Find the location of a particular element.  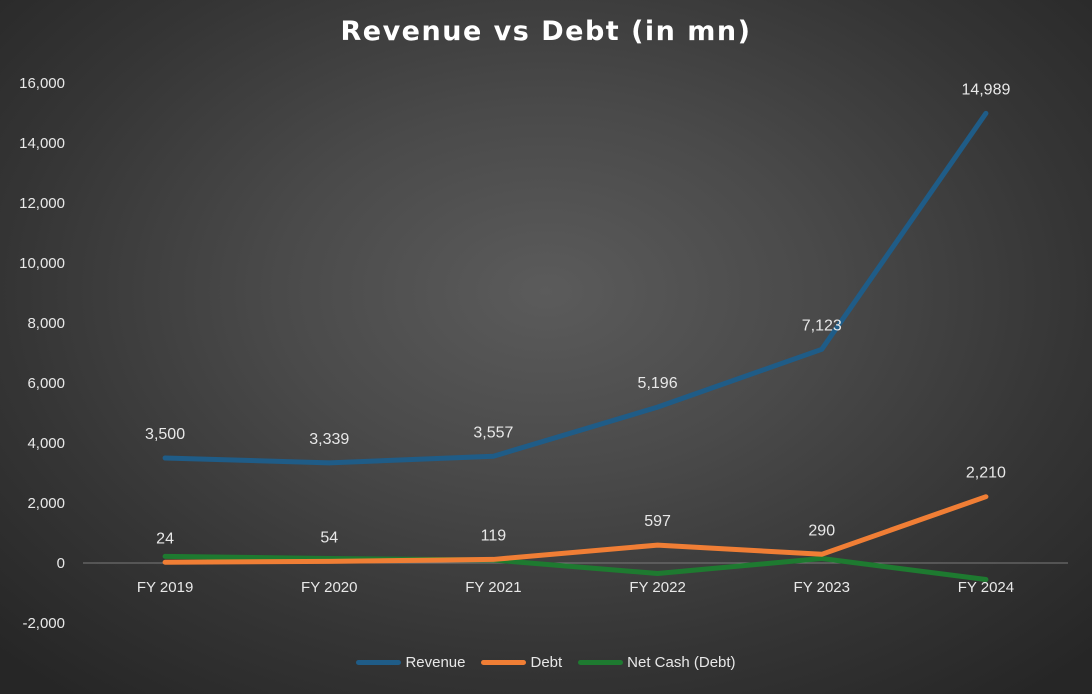

x-tick-label: FY 2021 is located at coordinates (493, 587).